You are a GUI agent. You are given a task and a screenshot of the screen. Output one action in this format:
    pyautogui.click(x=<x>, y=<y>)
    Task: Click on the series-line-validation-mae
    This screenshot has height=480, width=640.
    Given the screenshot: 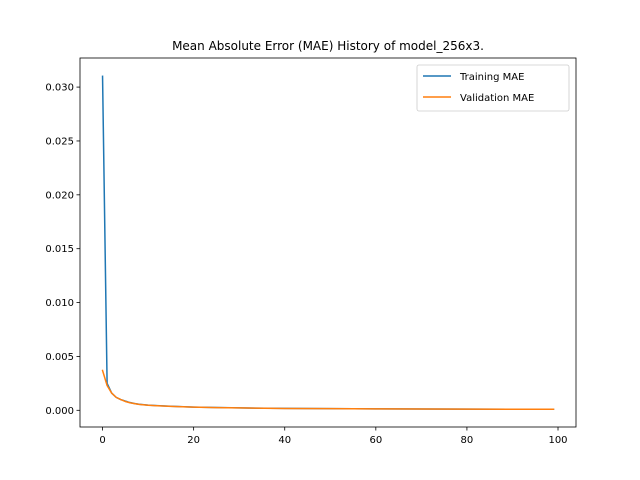 What is the action you would take?
    pyautogui.click(x=328, y=389)
    